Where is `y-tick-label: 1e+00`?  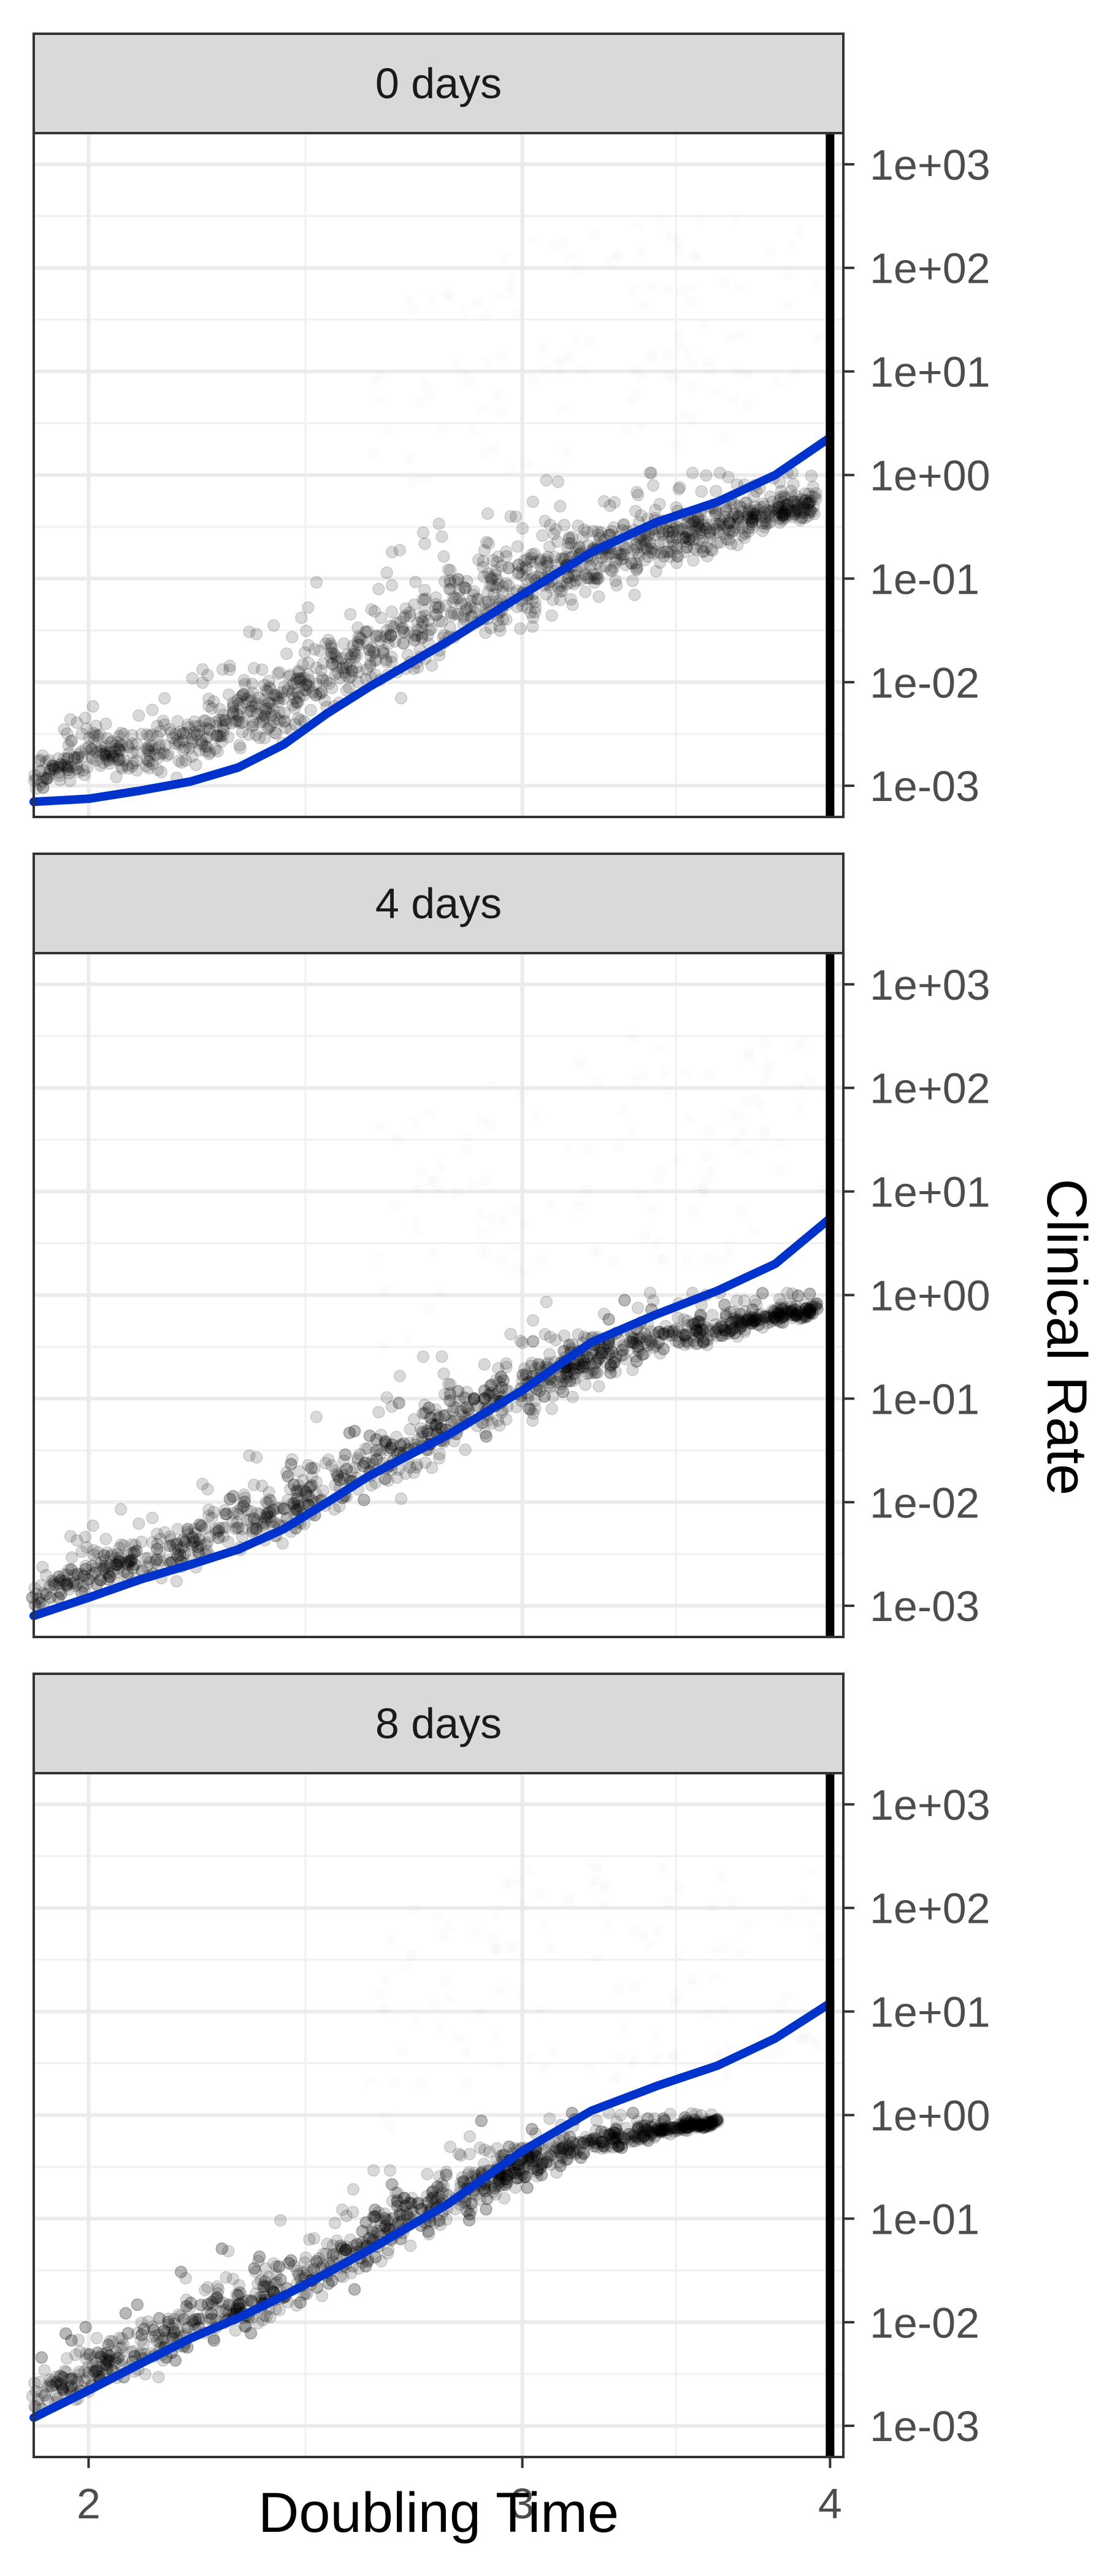
y-tick-label: 1e+00 is located at coordinates (930, 2116).